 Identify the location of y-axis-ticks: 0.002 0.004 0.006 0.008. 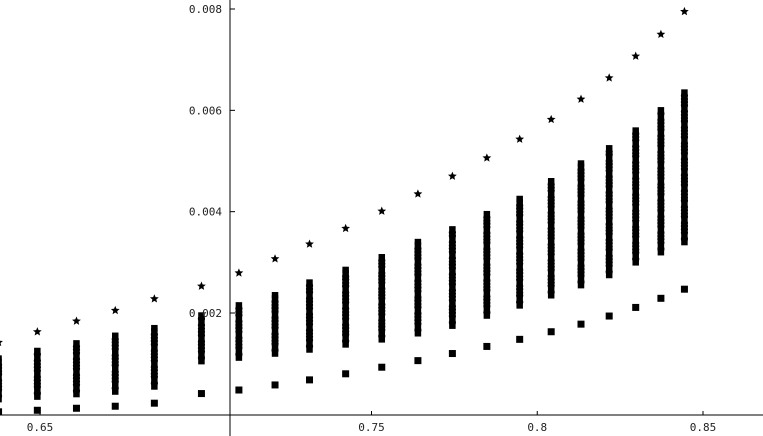
(212, 161).